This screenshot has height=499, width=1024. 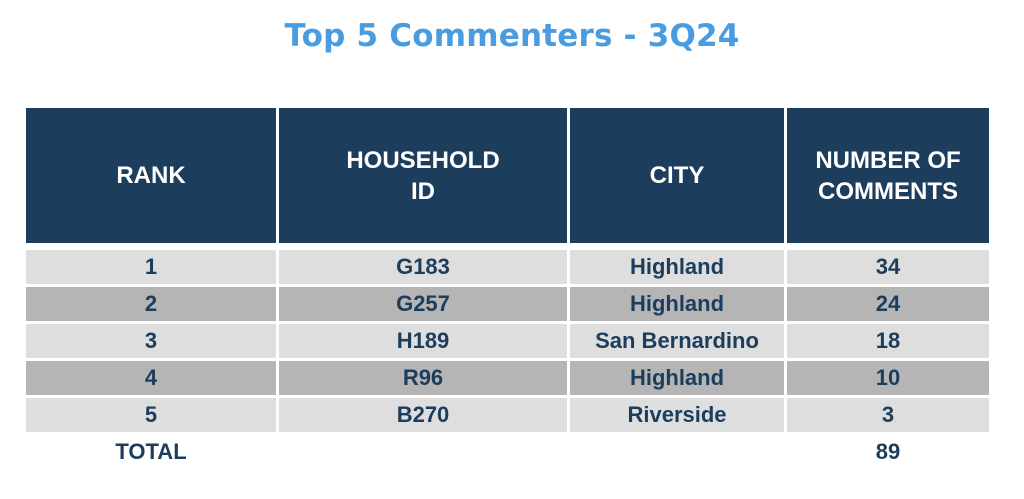 I want to click on cell-rank: 1, so click(x=151, y=267).